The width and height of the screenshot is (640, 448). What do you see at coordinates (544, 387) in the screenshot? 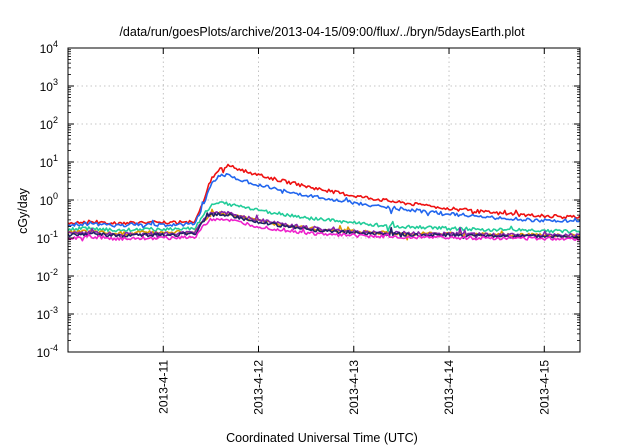
I see `x-tick-label: 2013-4-15` at bounding box center [544, 387].